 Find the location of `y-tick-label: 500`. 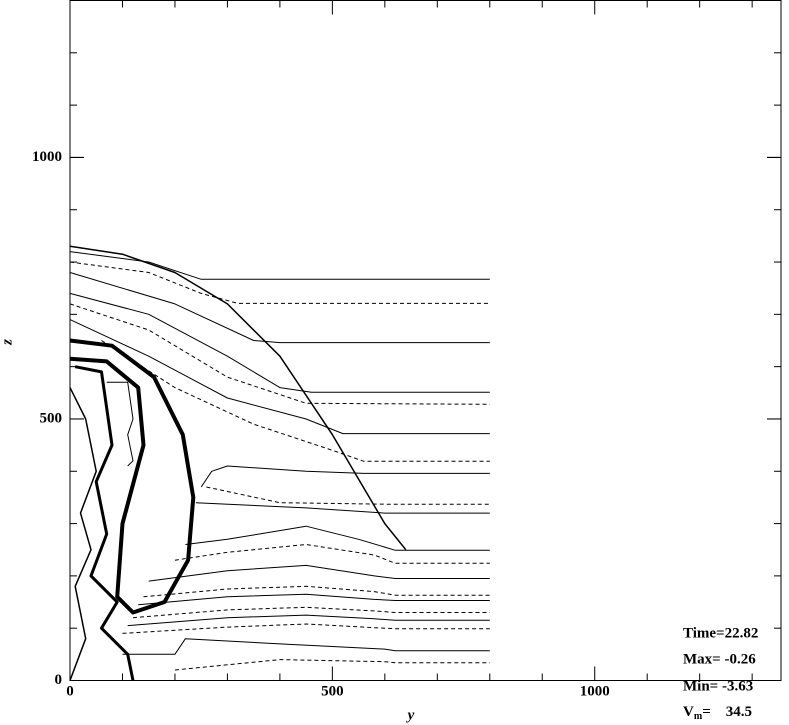

y-tick-label: 500 is located at coordinates (51, 418).